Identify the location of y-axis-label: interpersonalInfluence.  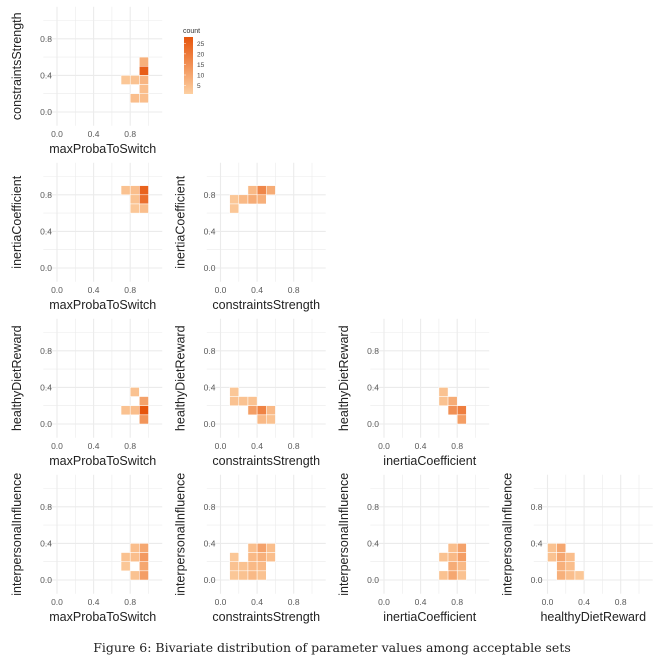
(181, 534).